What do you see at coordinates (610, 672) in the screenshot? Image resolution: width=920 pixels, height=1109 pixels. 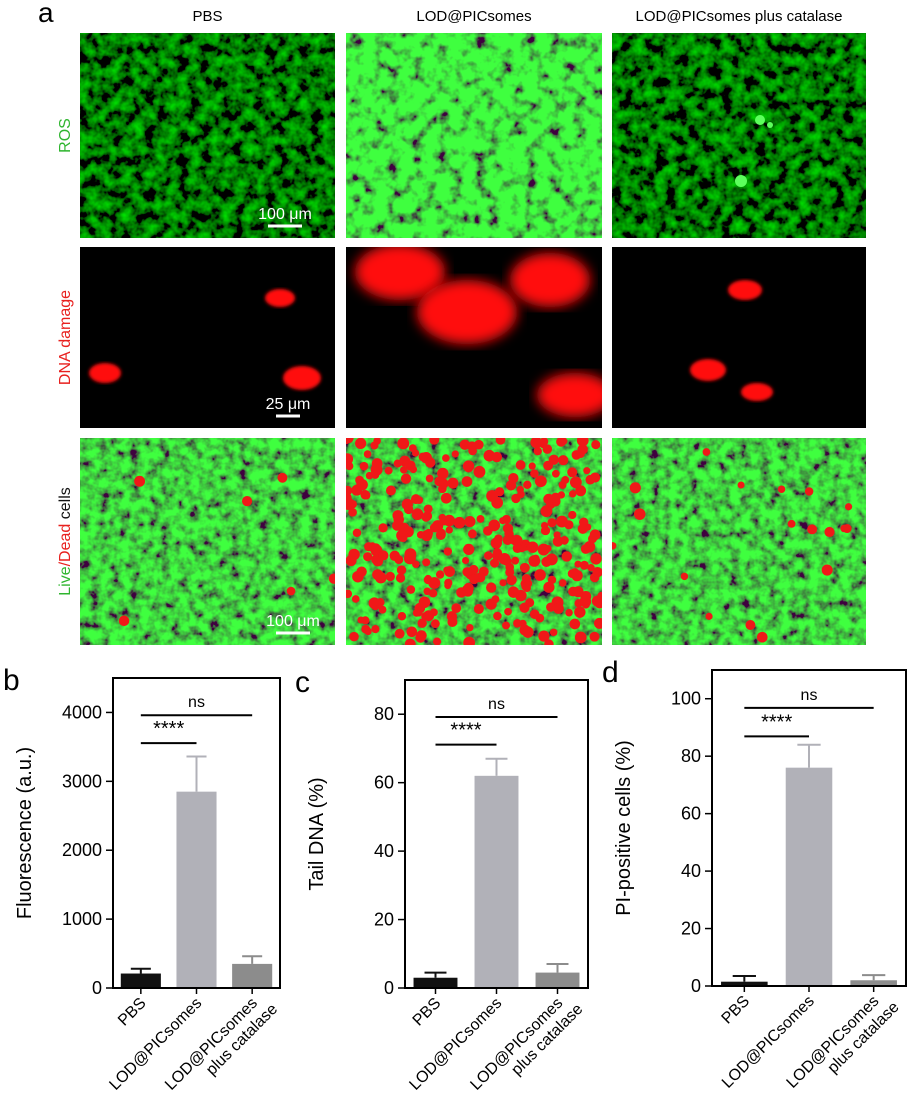 I see `panel-label: d` at bounding box center [610, 672].